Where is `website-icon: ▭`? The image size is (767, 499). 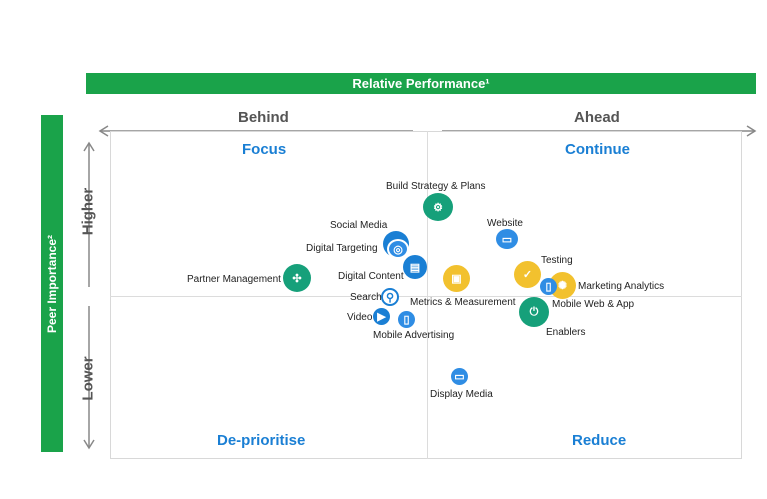
website-icon: ▭ is located at coordinates (507, 239).